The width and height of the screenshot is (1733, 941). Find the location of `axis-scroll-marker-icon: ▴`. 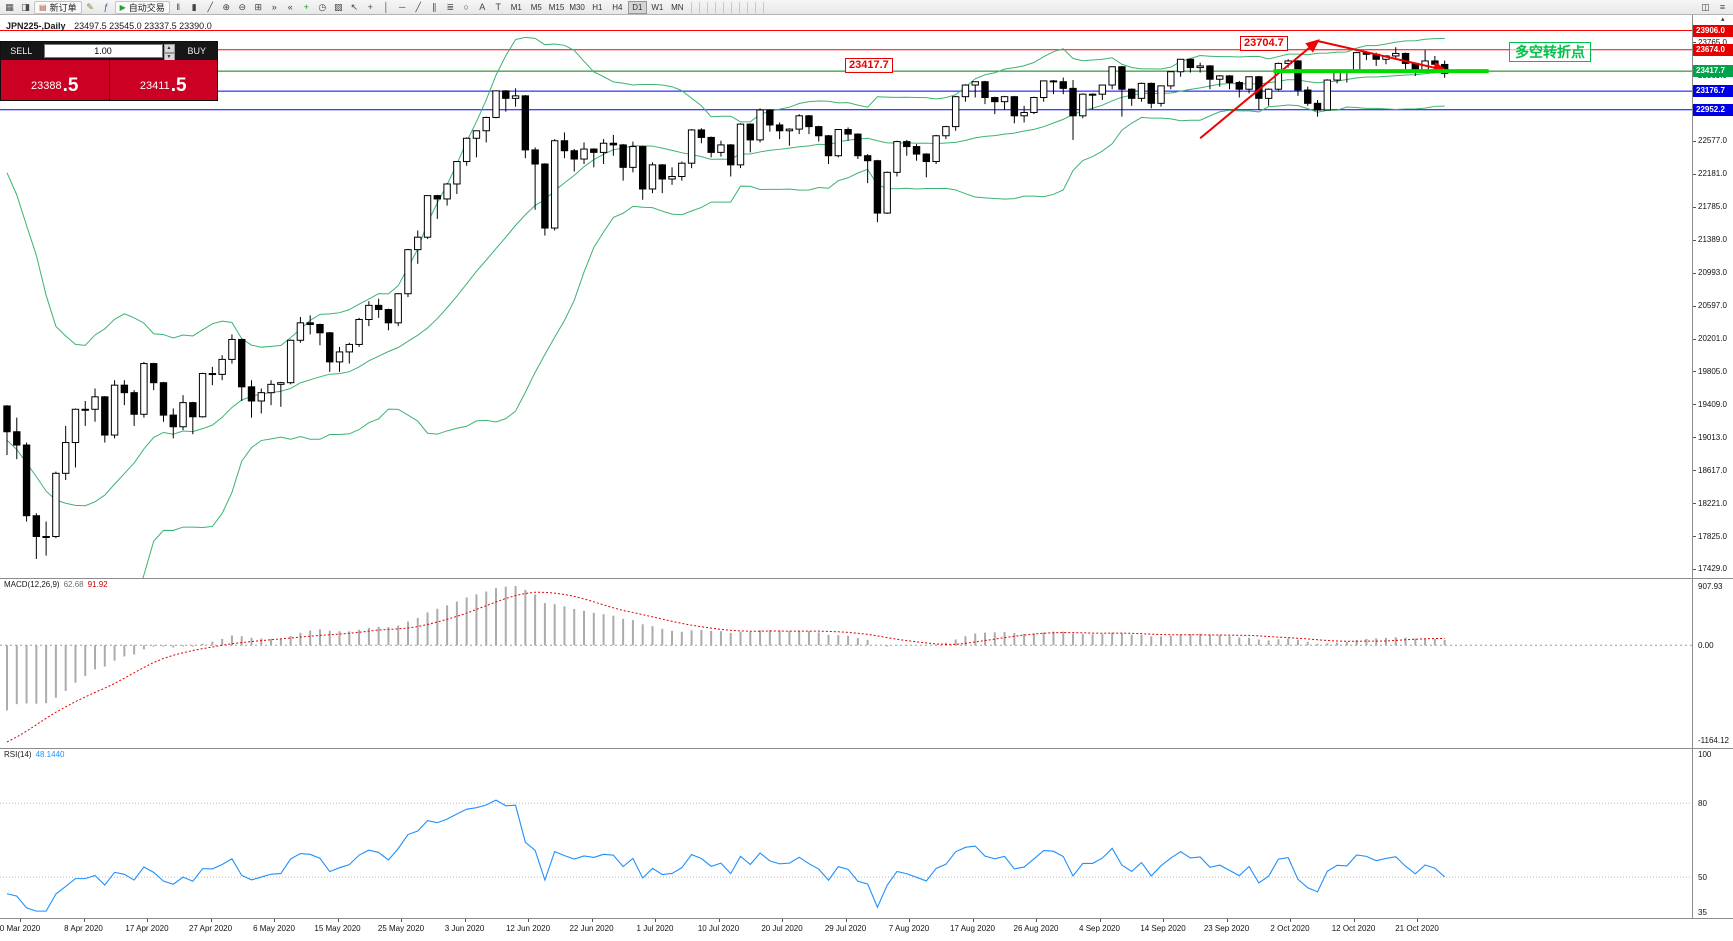

axis-scroll-marker-icon: ▴ is located at coordinates (1723, 19).